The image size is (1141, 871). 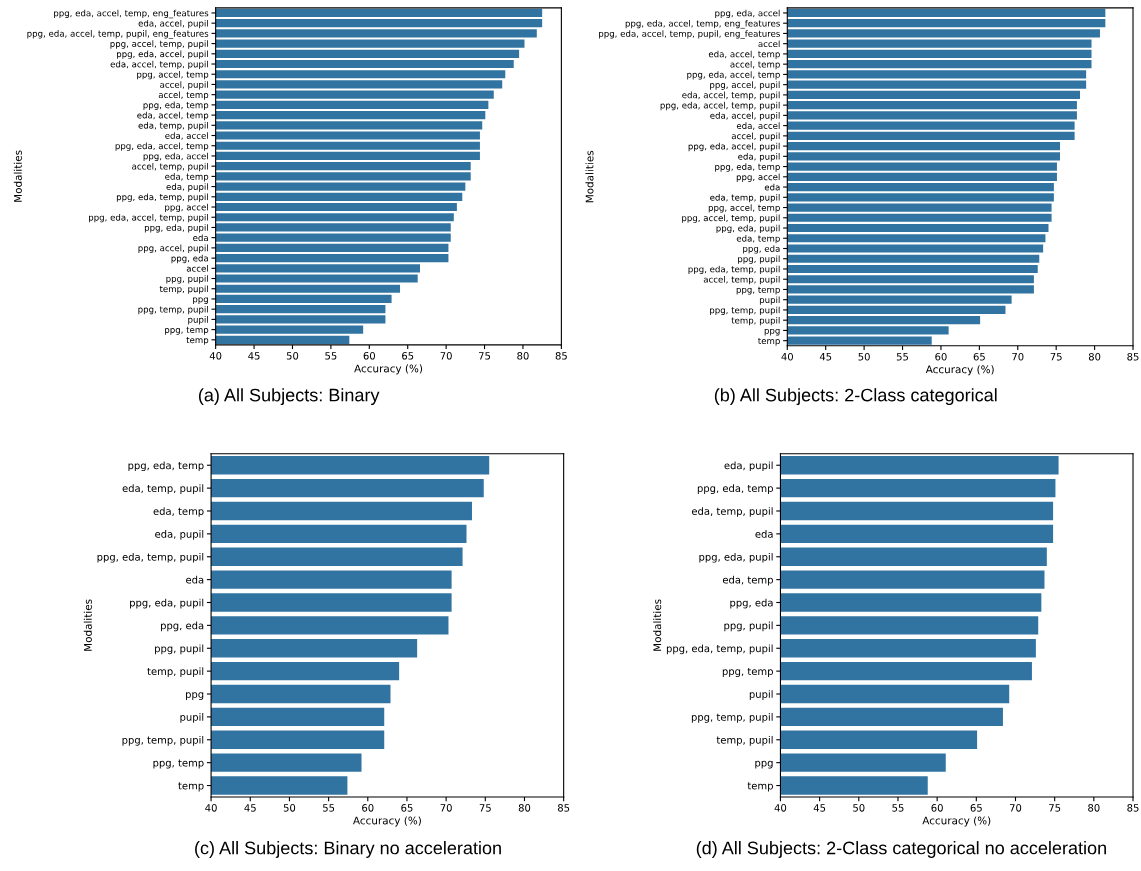 I want to click on y-tick-label: ppg, eda, accel, pupil, so click(x=734, y=147).